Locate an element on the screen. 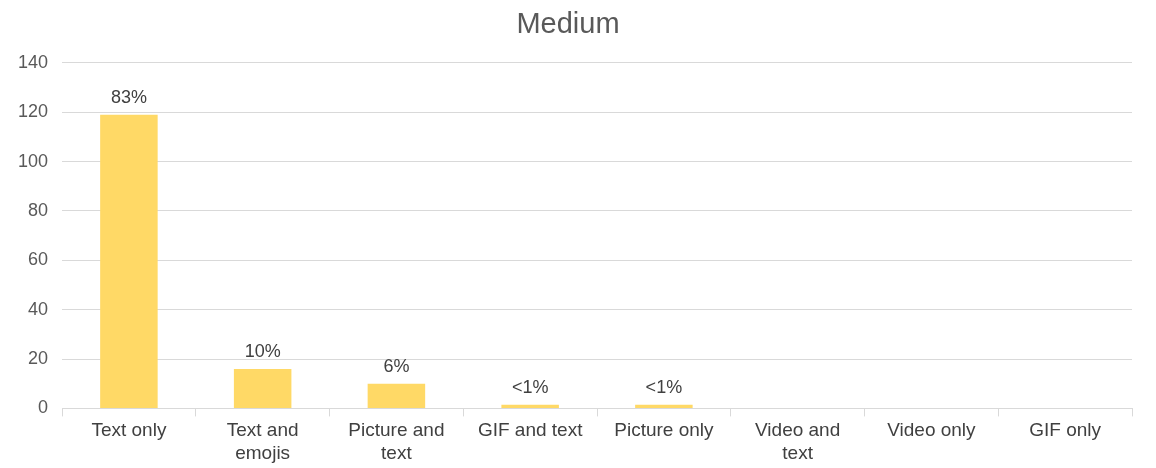 The height and width of the screenshot is (468, 1156). annotation: 10% is located at coordinates (262, 350).